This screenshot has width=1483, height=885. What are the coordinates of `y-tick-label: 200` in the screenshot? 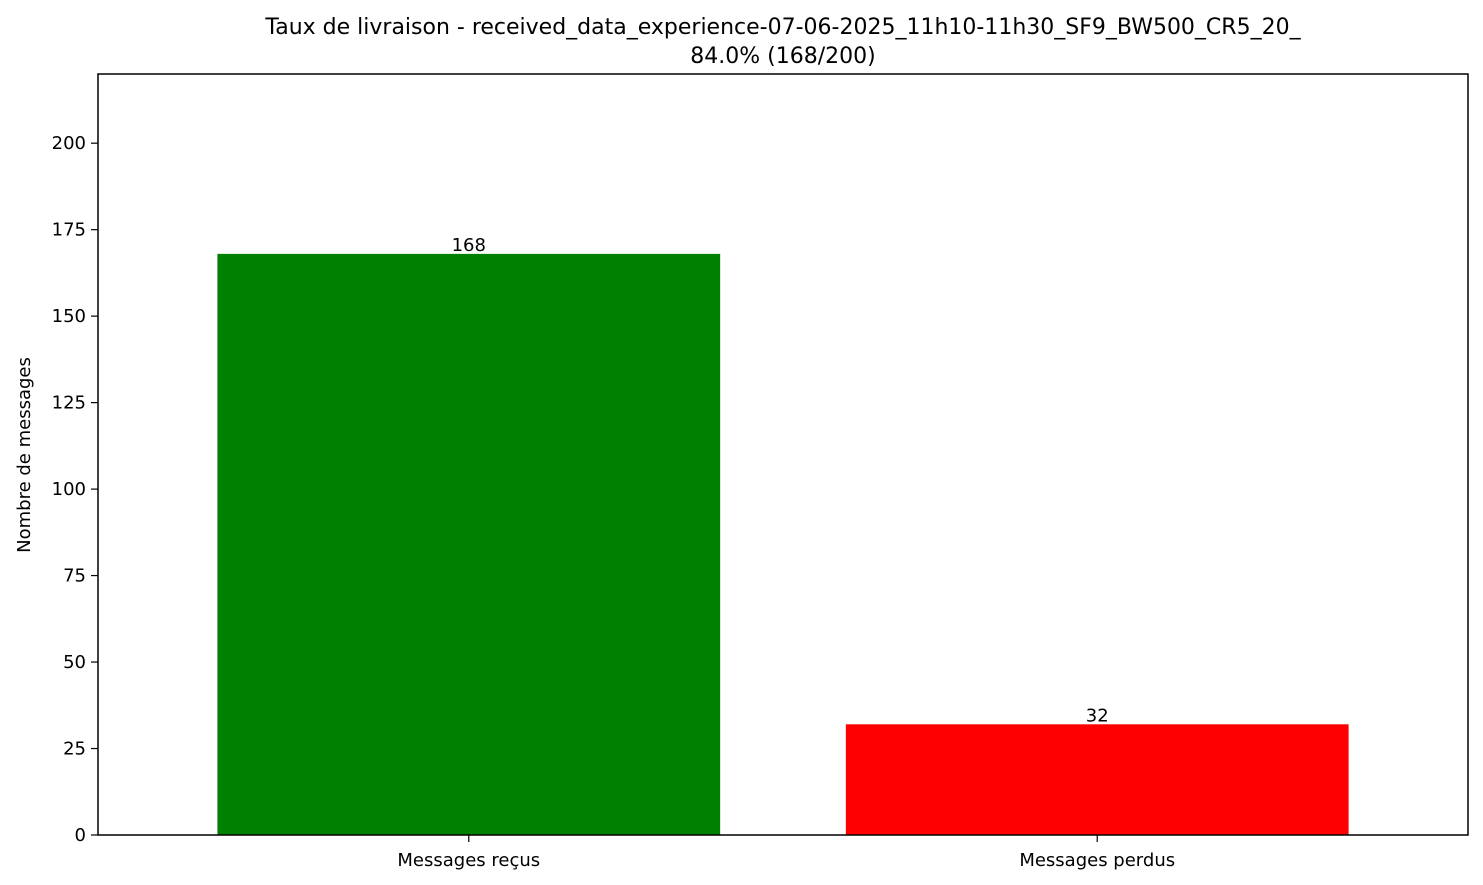 It's located at (69, 143).